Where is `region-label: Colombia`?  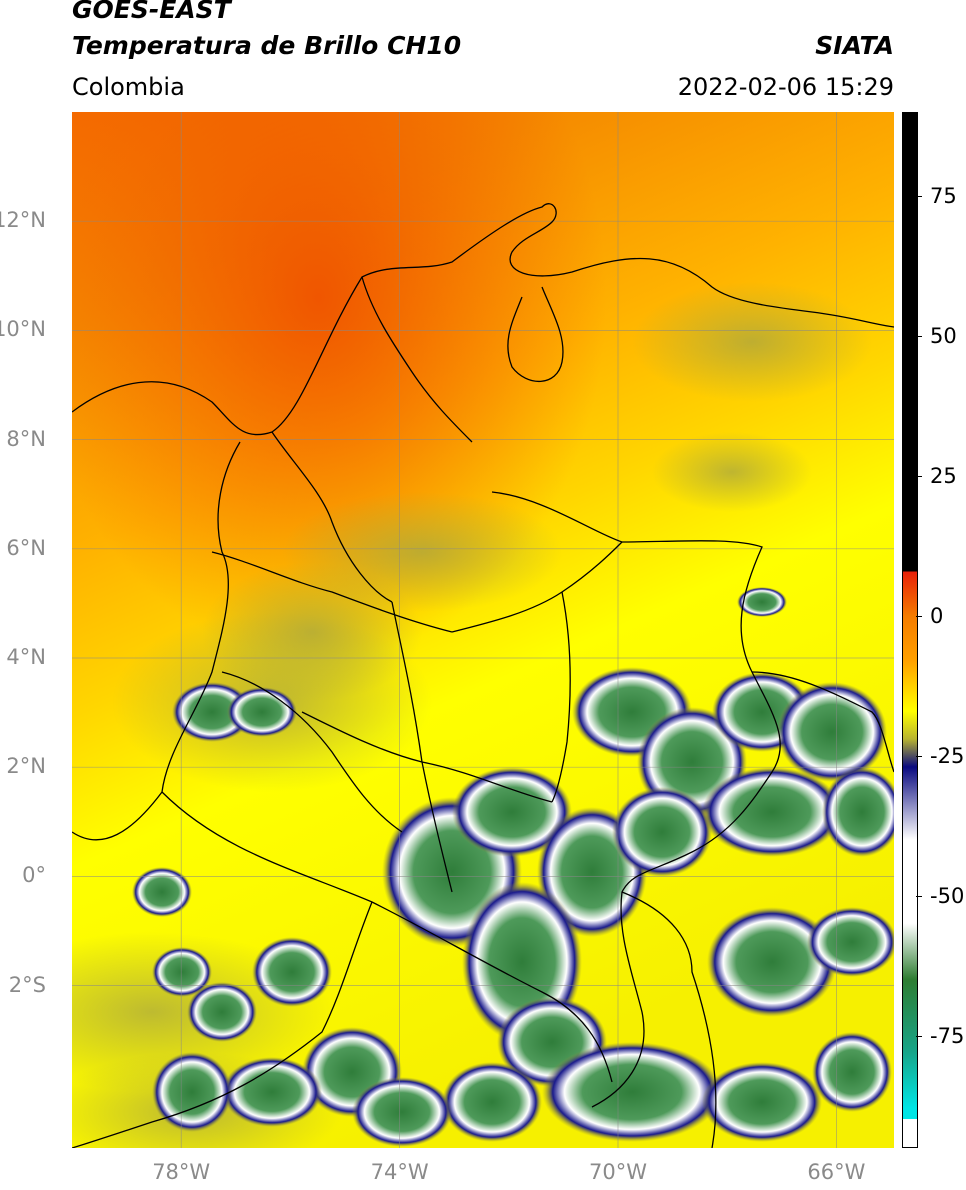
region-label: Colombia is located at coordinates (128, 87).